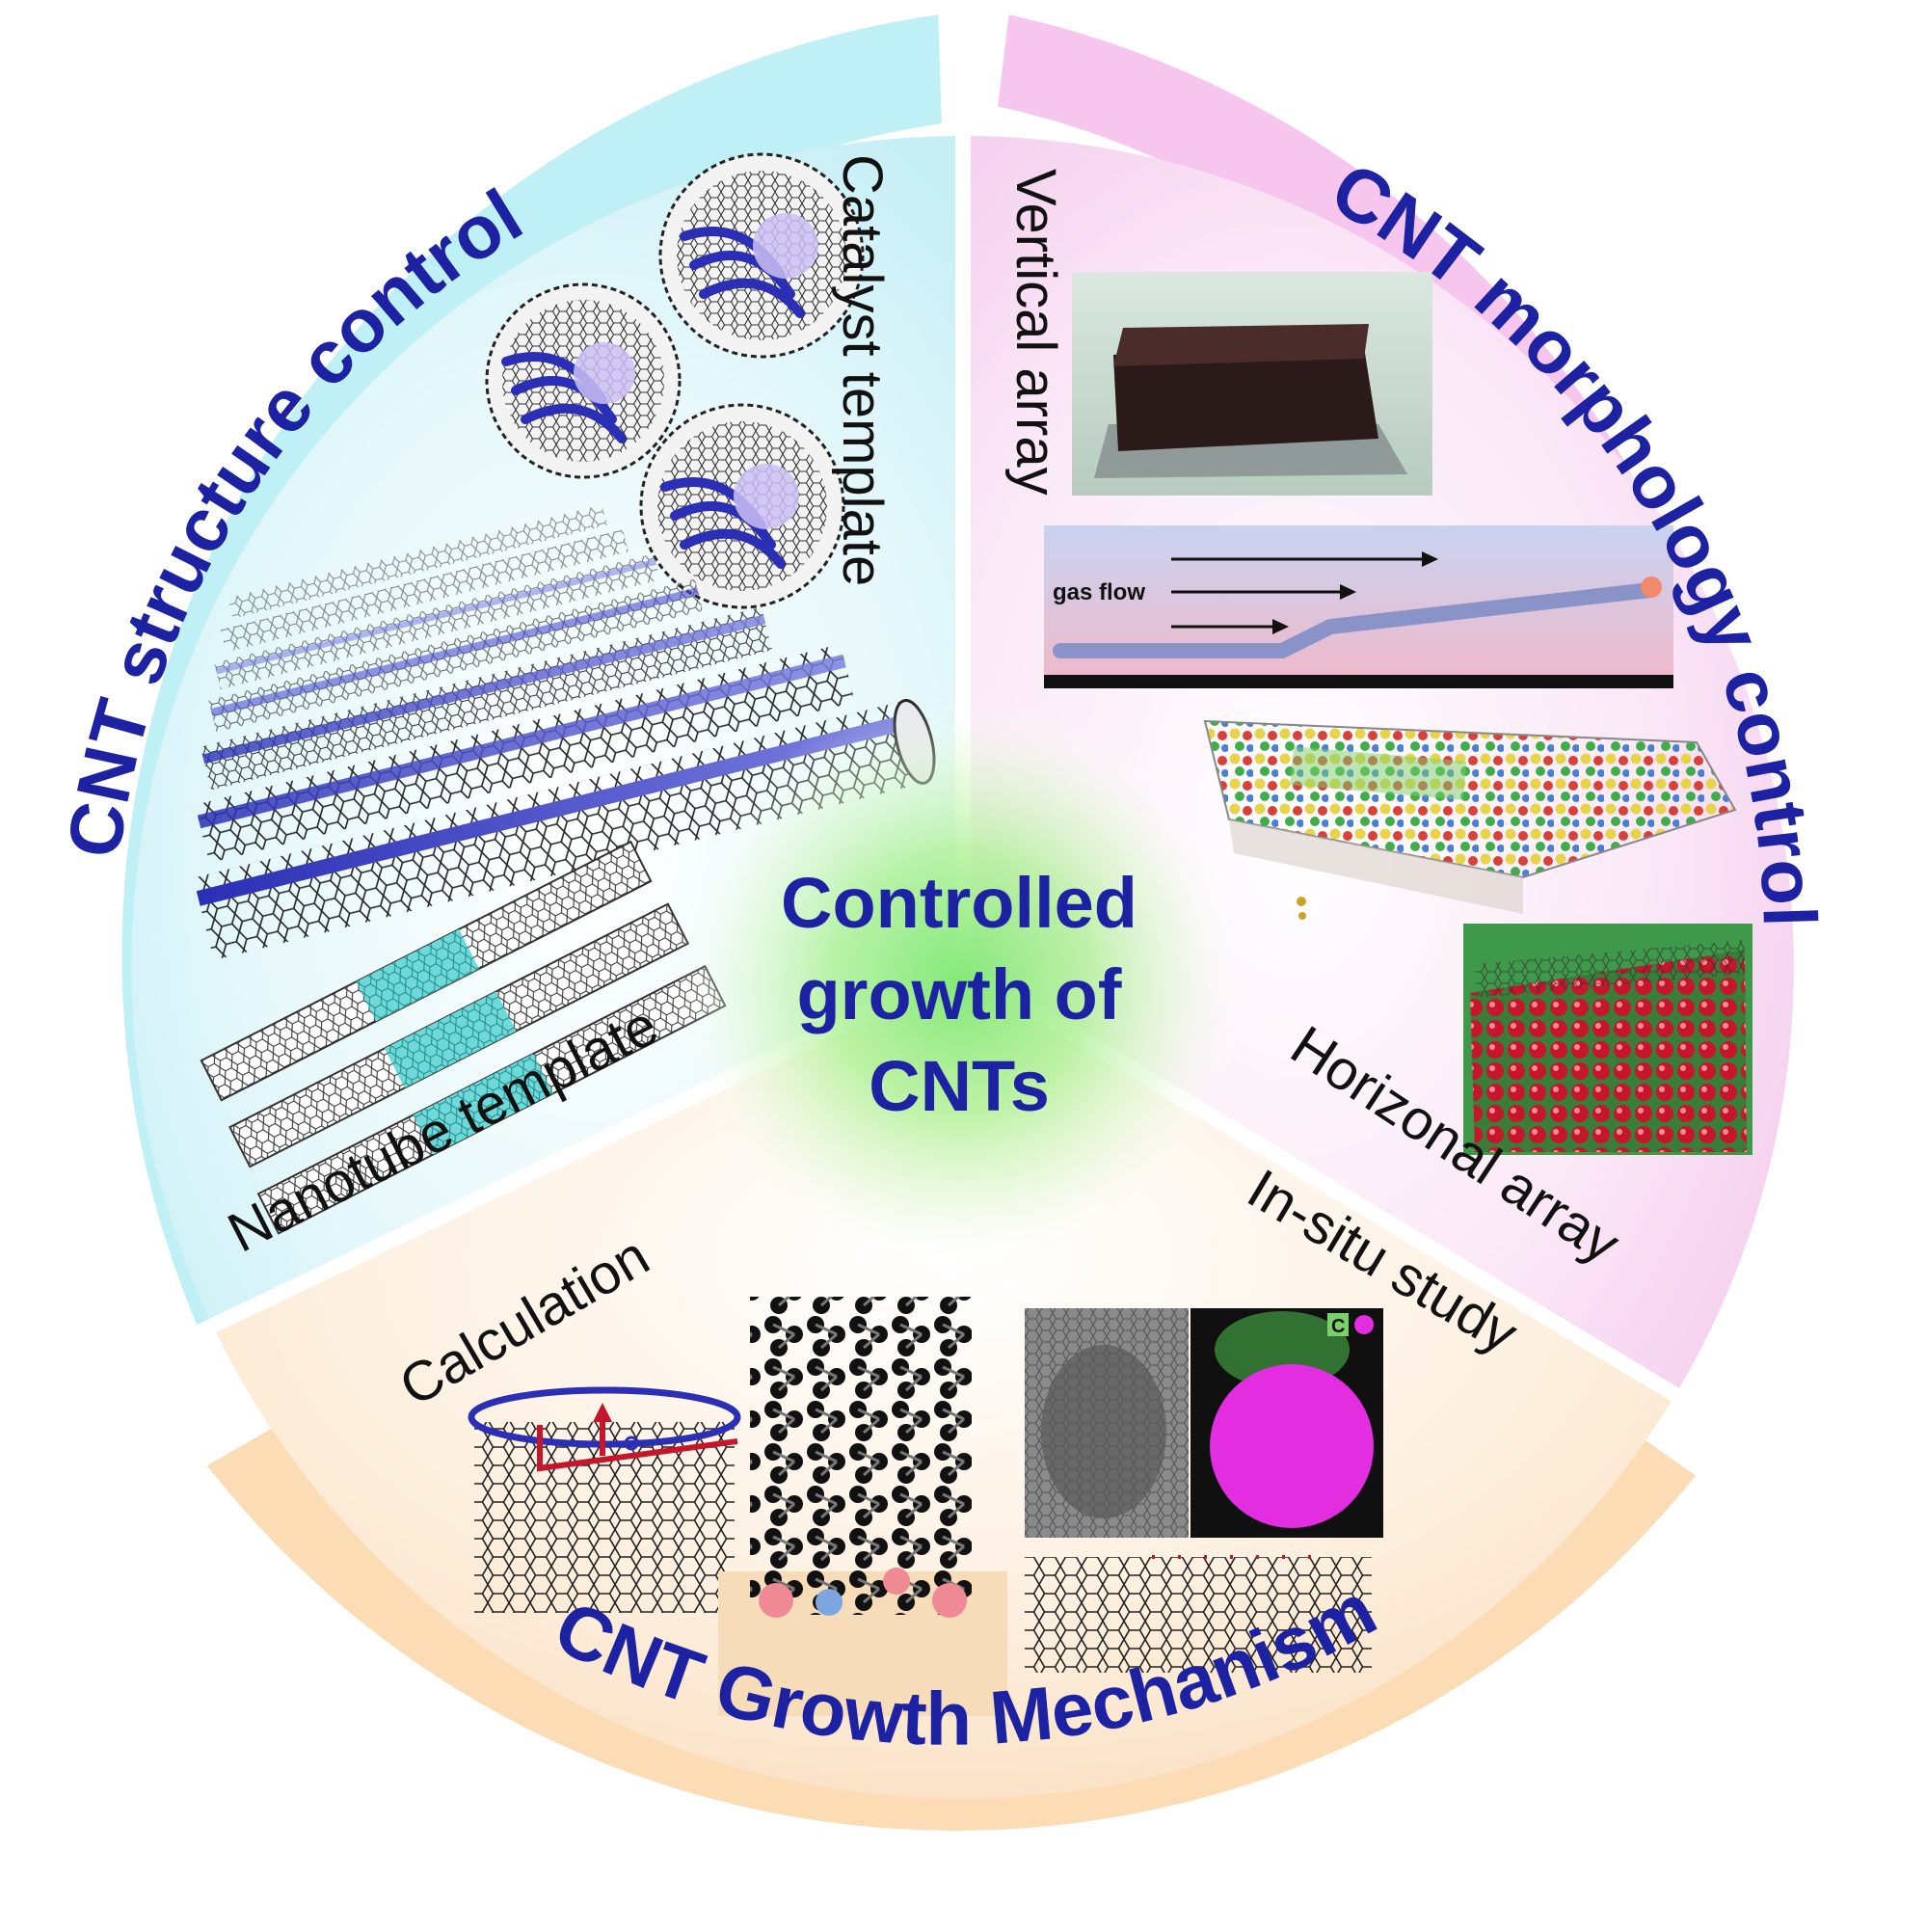  I want to click on horizontal-array-photo, so click(1607, 1040).